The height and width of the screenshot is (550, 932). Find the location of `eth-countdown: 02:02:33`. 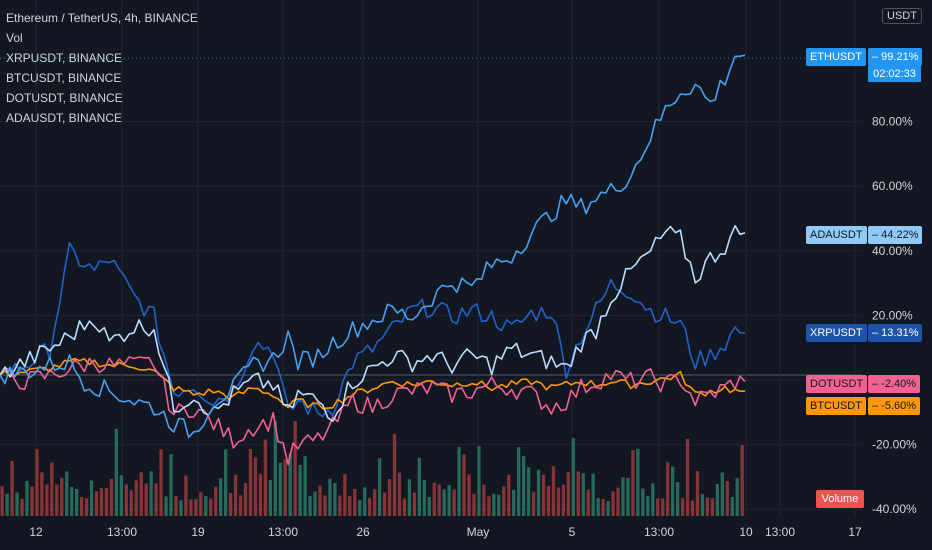

eth-countdown: 02:02:33 is located at coordinates (894, 74).